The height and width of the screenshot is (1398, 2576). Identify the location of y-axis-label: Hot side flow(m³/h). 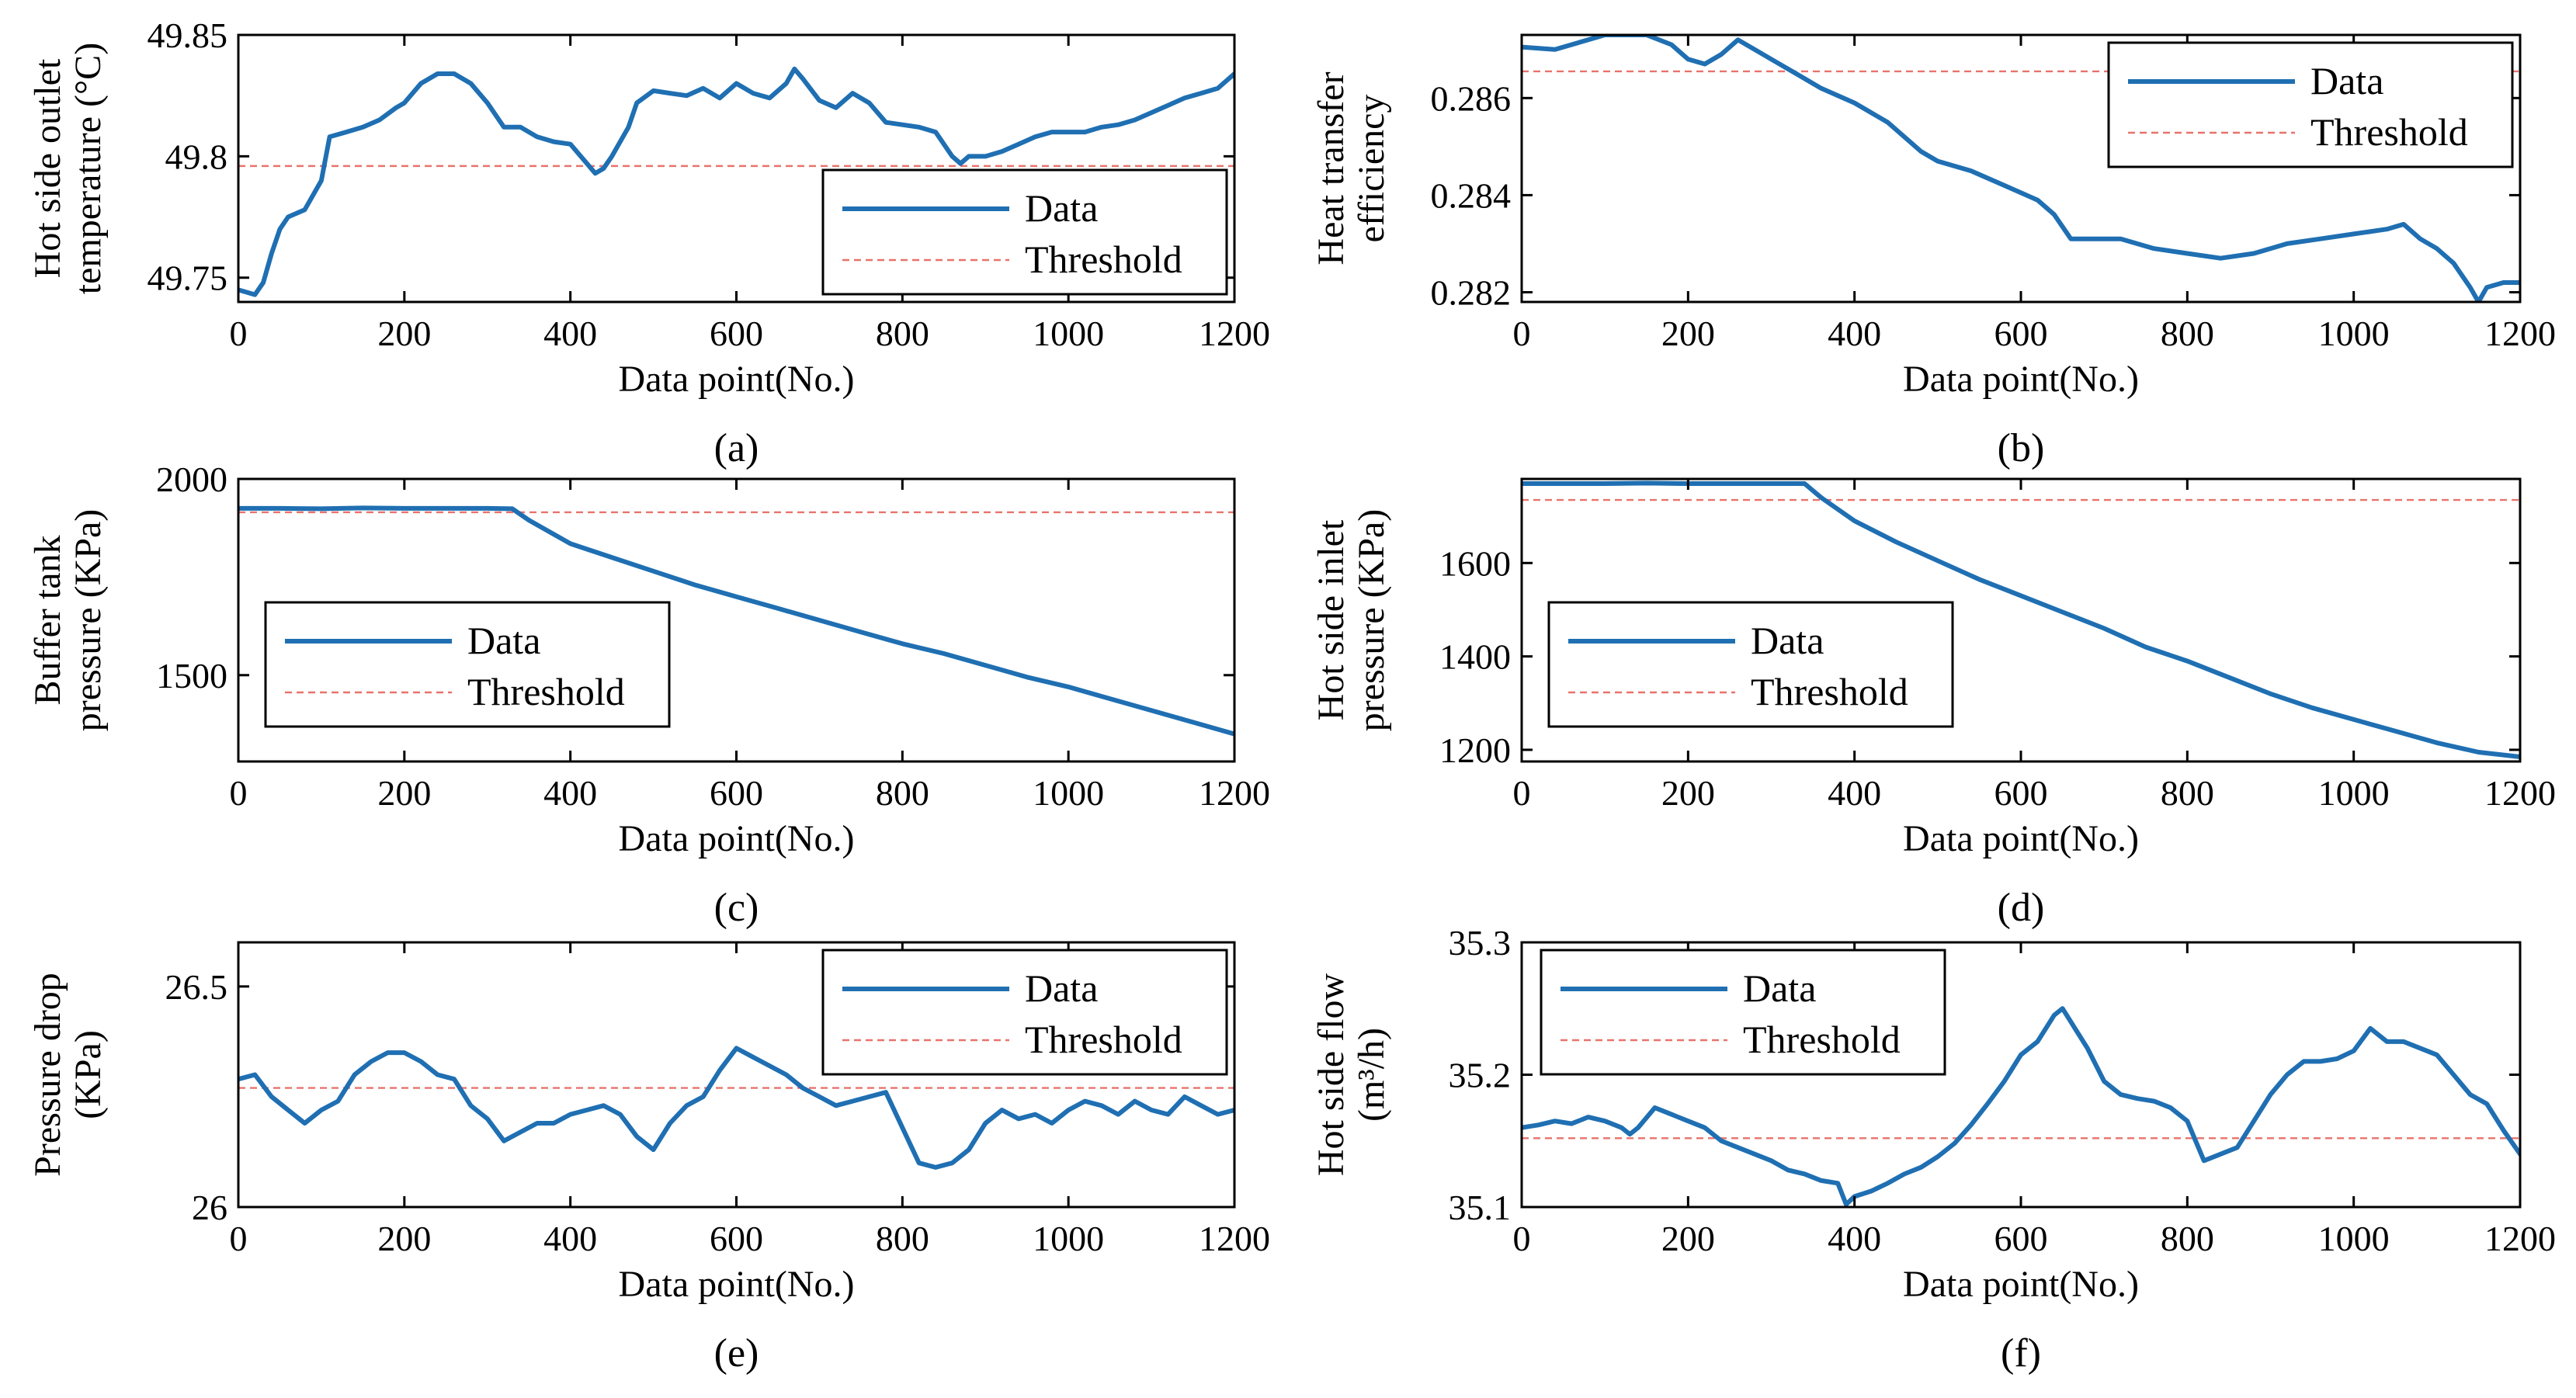
(1351, 1075).